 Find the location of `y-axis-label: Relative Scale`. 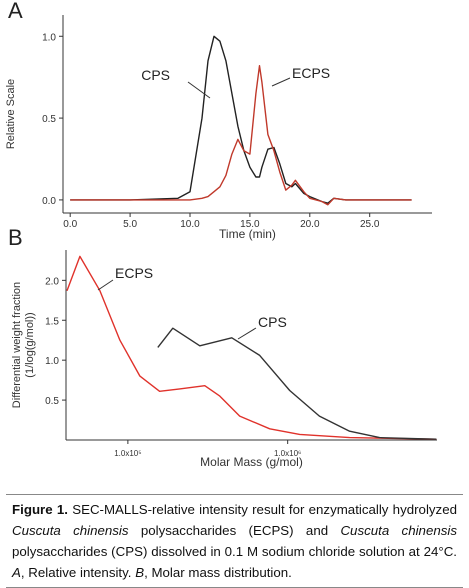

y-axis-label: Relative Scale is located at coordinates (11, 114).